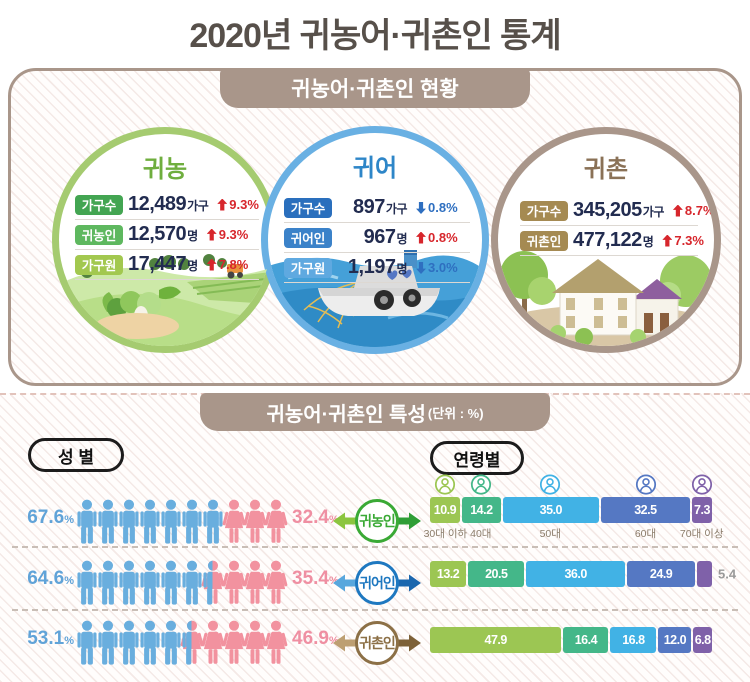 The image size is (750, 682). I want to click on category-badge: 귀어인, so click(377, 583).